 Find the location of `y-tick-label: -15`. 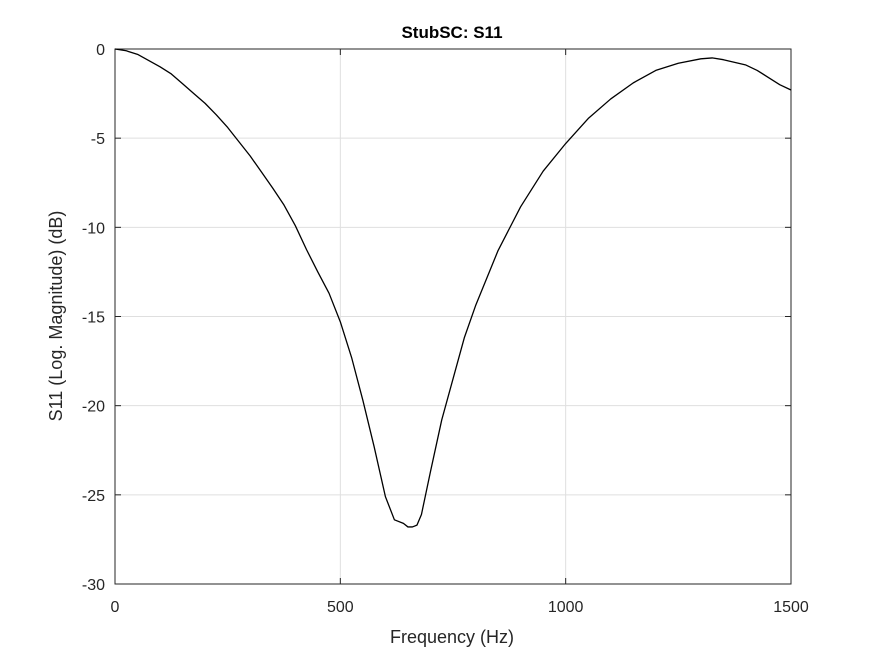

y-tick-label: -15 is located at coordinates (93, 318).